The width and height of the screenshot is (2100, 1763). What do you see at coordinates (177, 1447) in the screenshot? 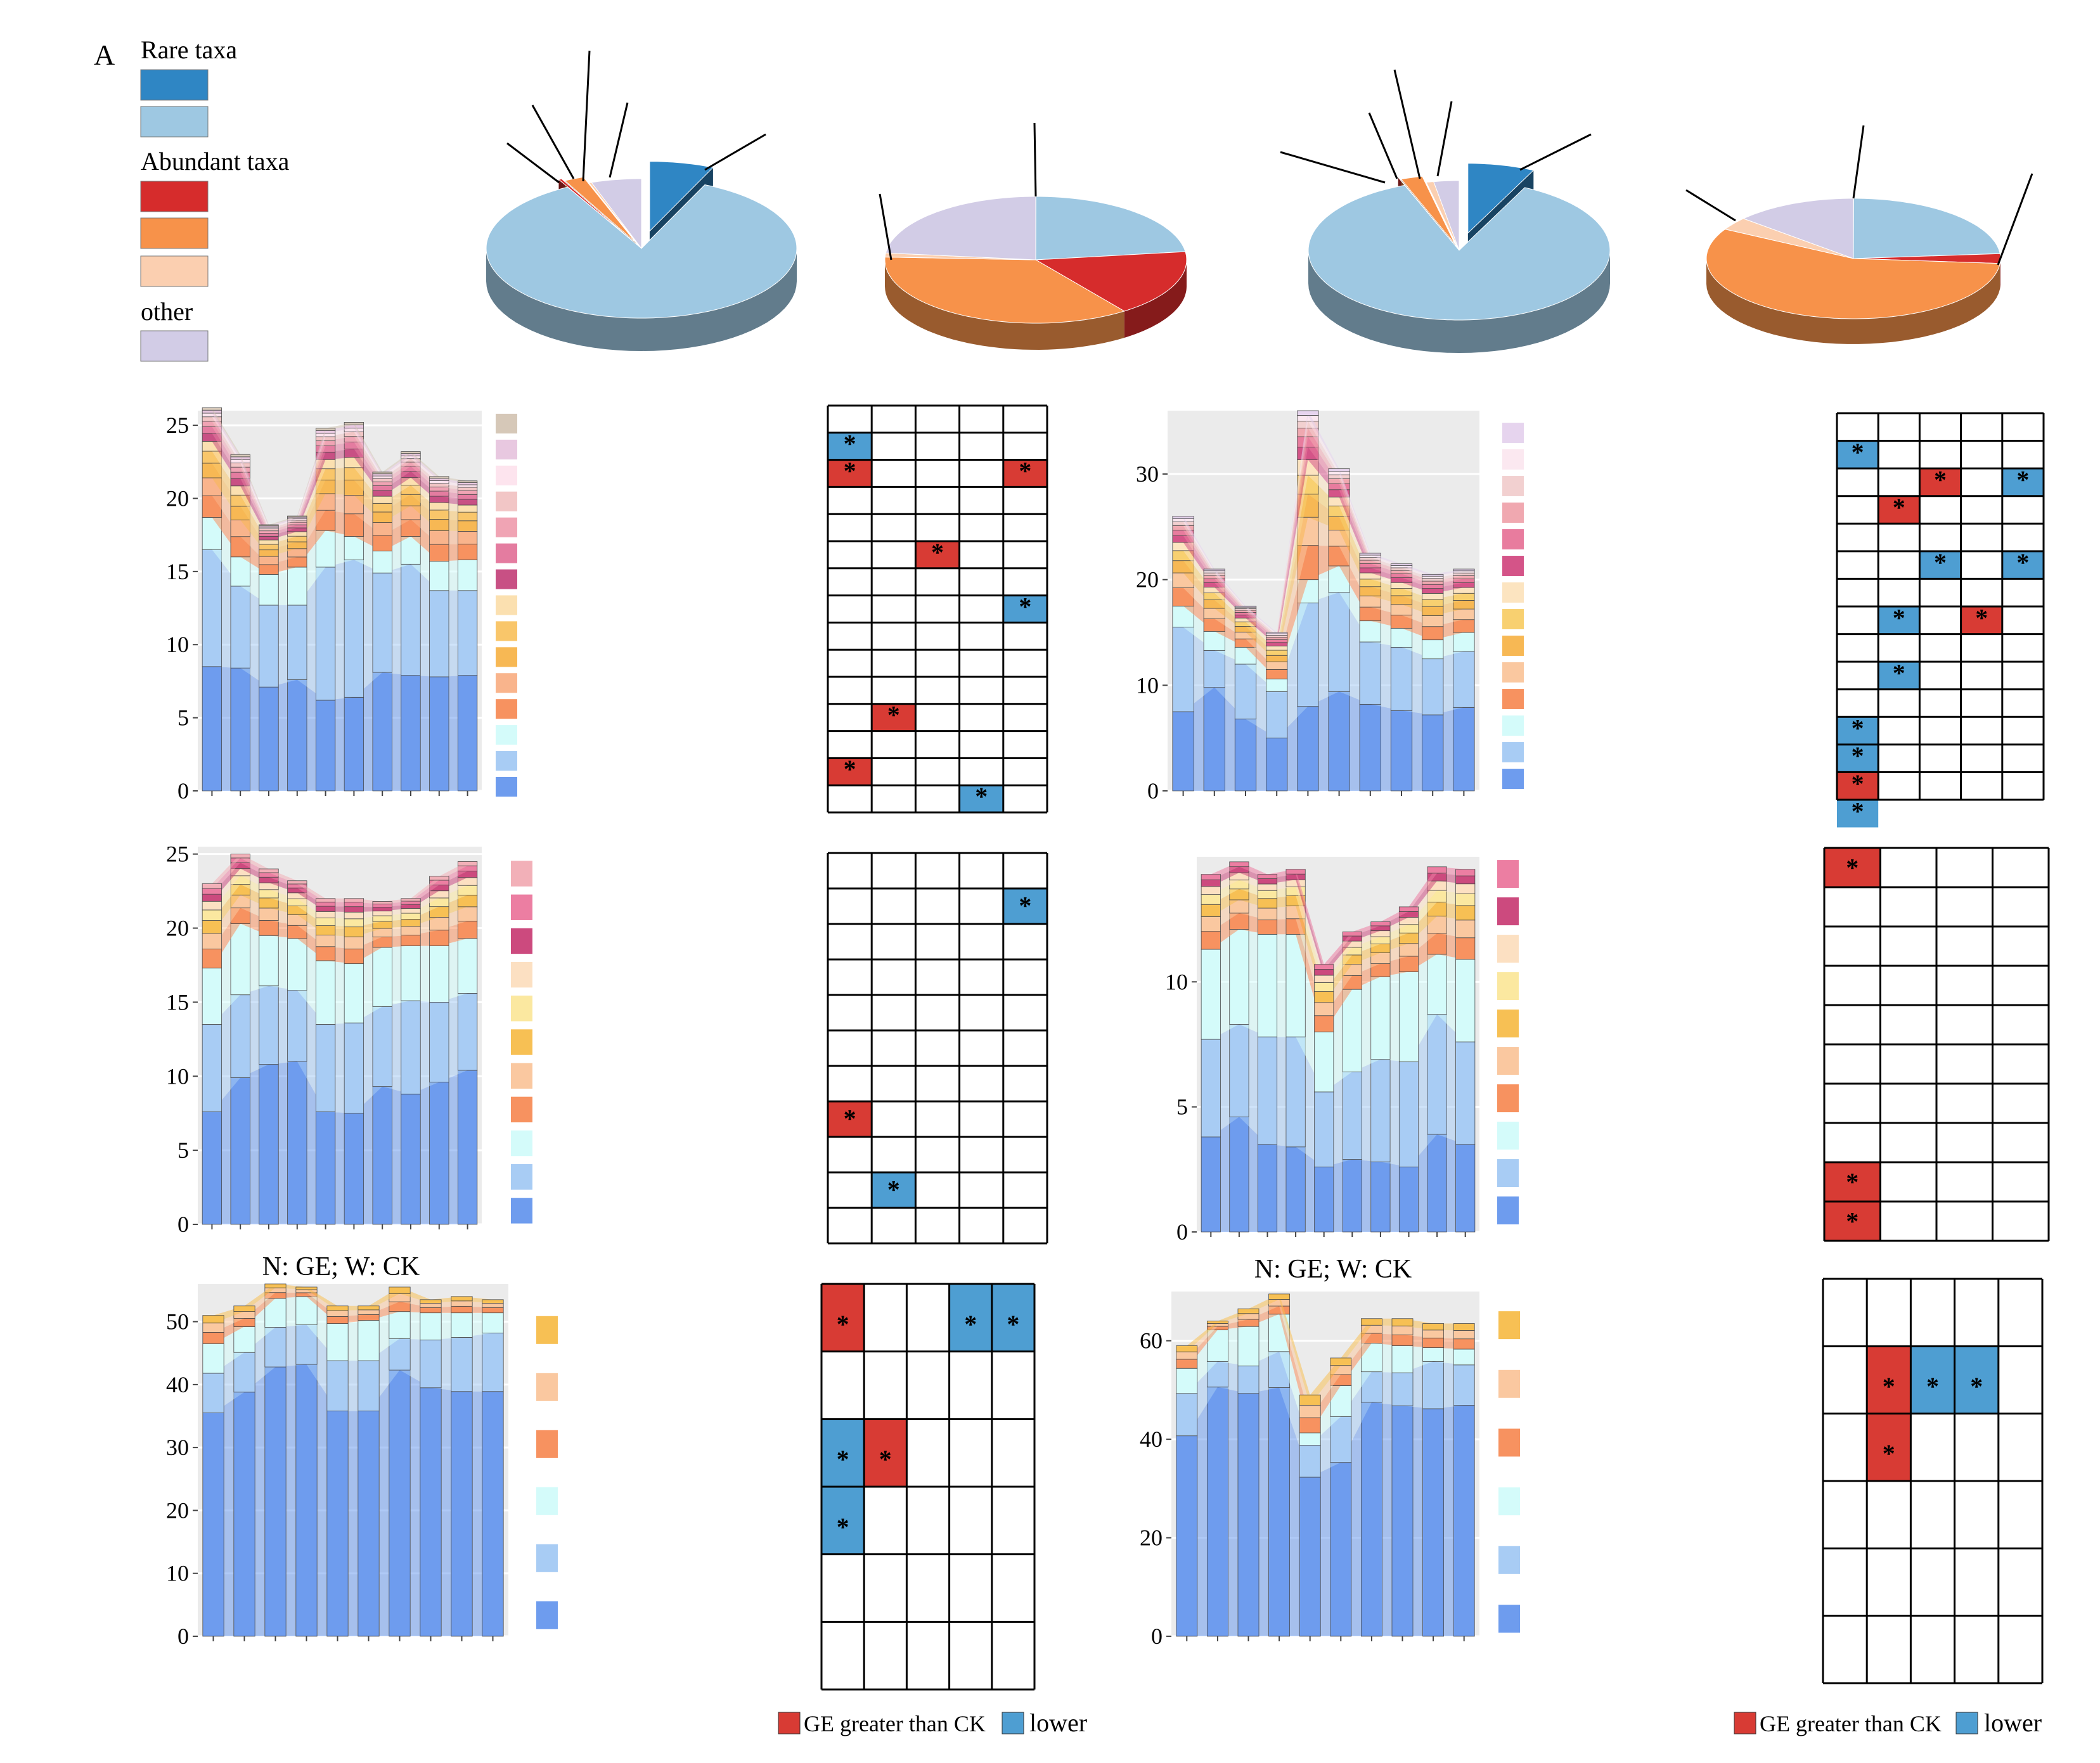
I see `y-tick-label: 30` at bounding box center [177, 1447].